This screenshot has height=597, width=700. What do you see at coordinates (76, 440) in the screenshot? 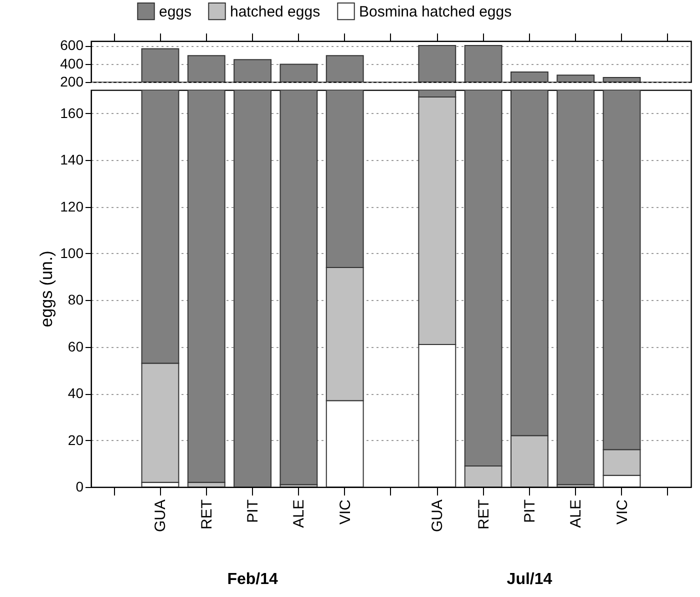
I see `y-tick-label: 20` at bounding box center [76, 440].